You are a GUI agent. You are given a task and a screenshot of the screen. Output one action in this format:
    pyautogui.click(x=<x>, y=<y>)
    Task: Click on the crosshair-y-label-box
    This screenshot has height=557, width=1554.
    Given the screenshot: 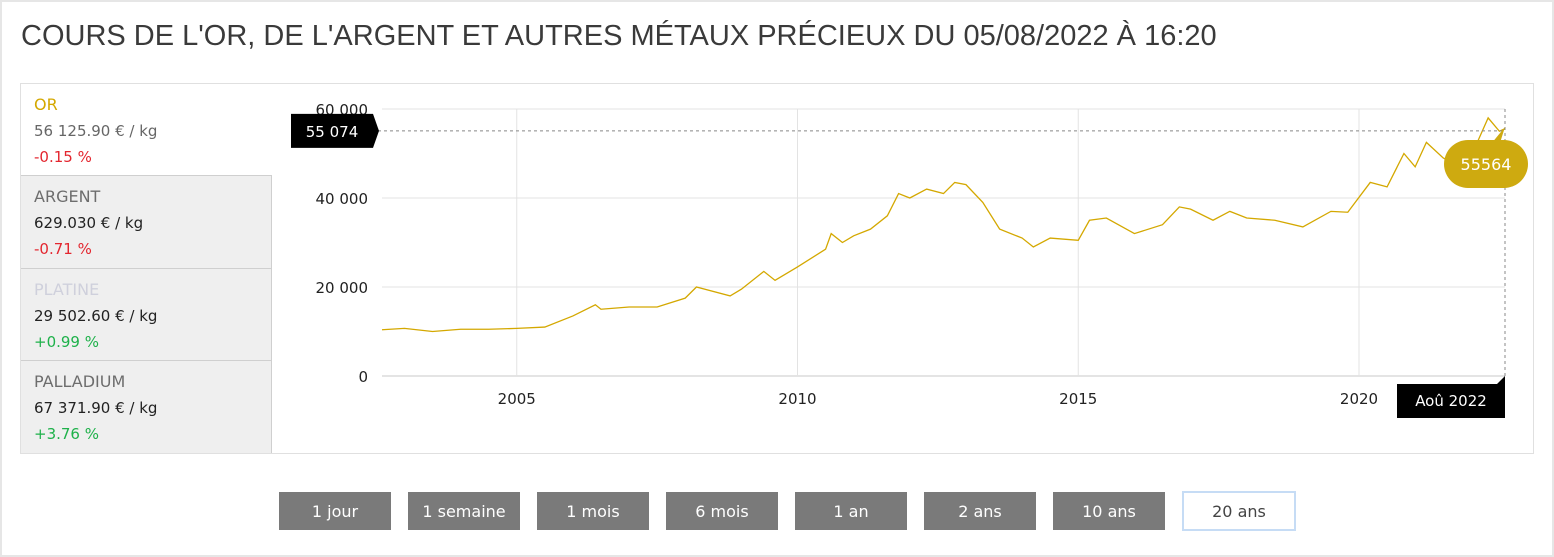 What is the action you would take?
    pyautogui.click(x=335, y=130)
    